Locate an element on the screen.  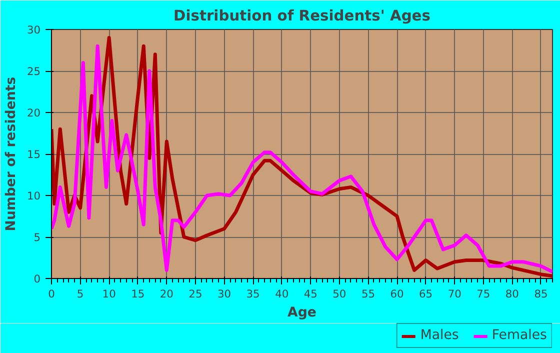
x-tick-label: 40 is located at coordinates (282, 294).